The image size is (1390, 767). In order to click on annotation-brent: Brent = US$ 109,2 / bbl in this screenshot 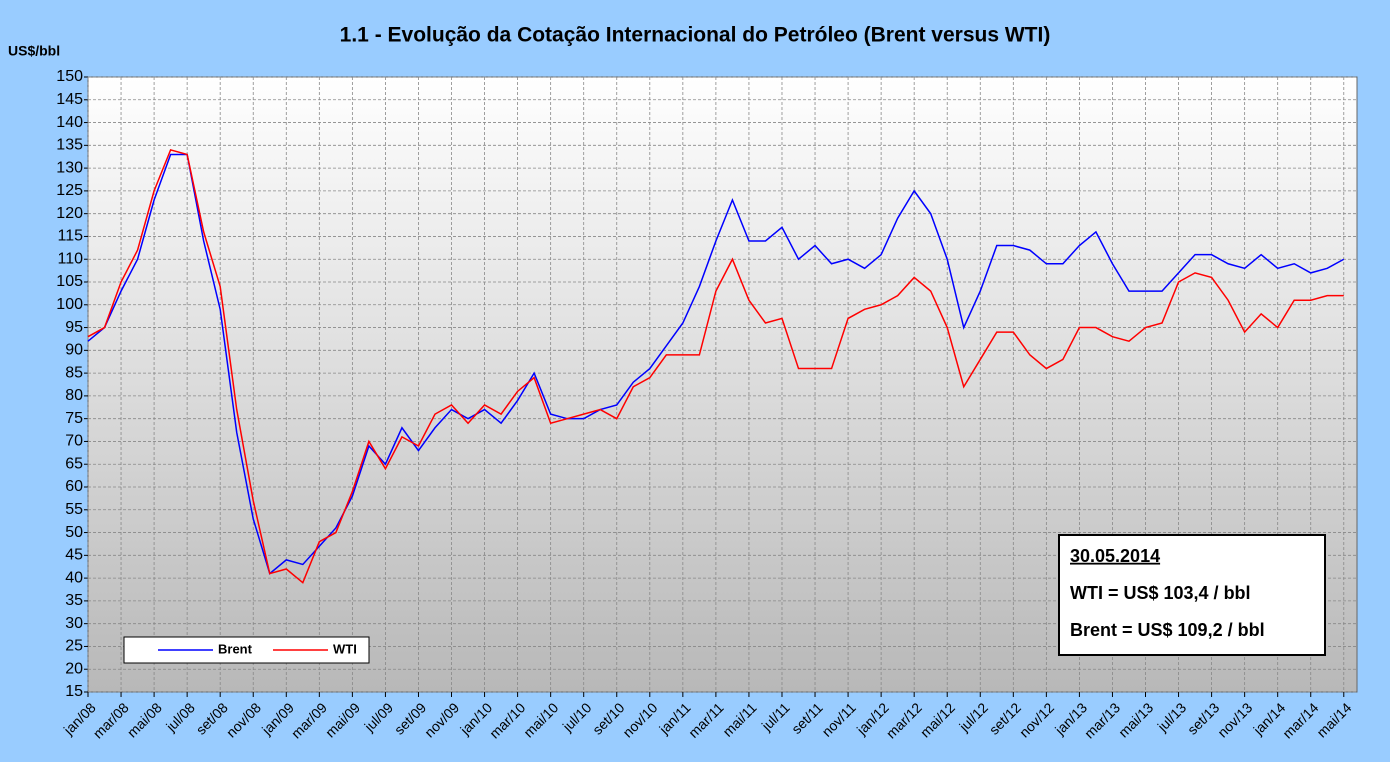, I will do `click(1167, 630)`.